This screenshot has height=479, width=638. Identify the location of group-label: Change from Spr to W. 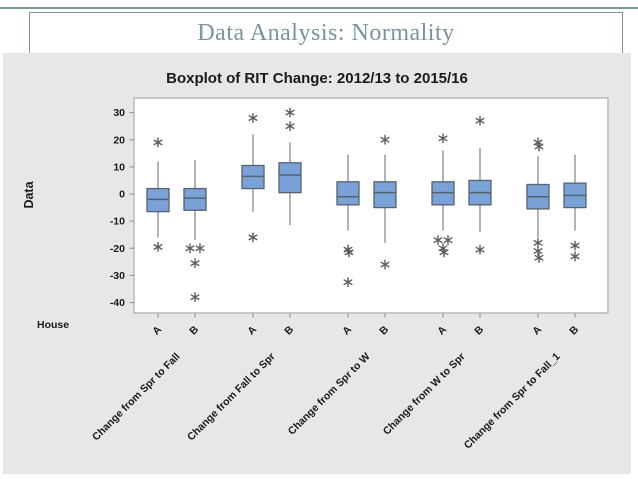
(329, 394).